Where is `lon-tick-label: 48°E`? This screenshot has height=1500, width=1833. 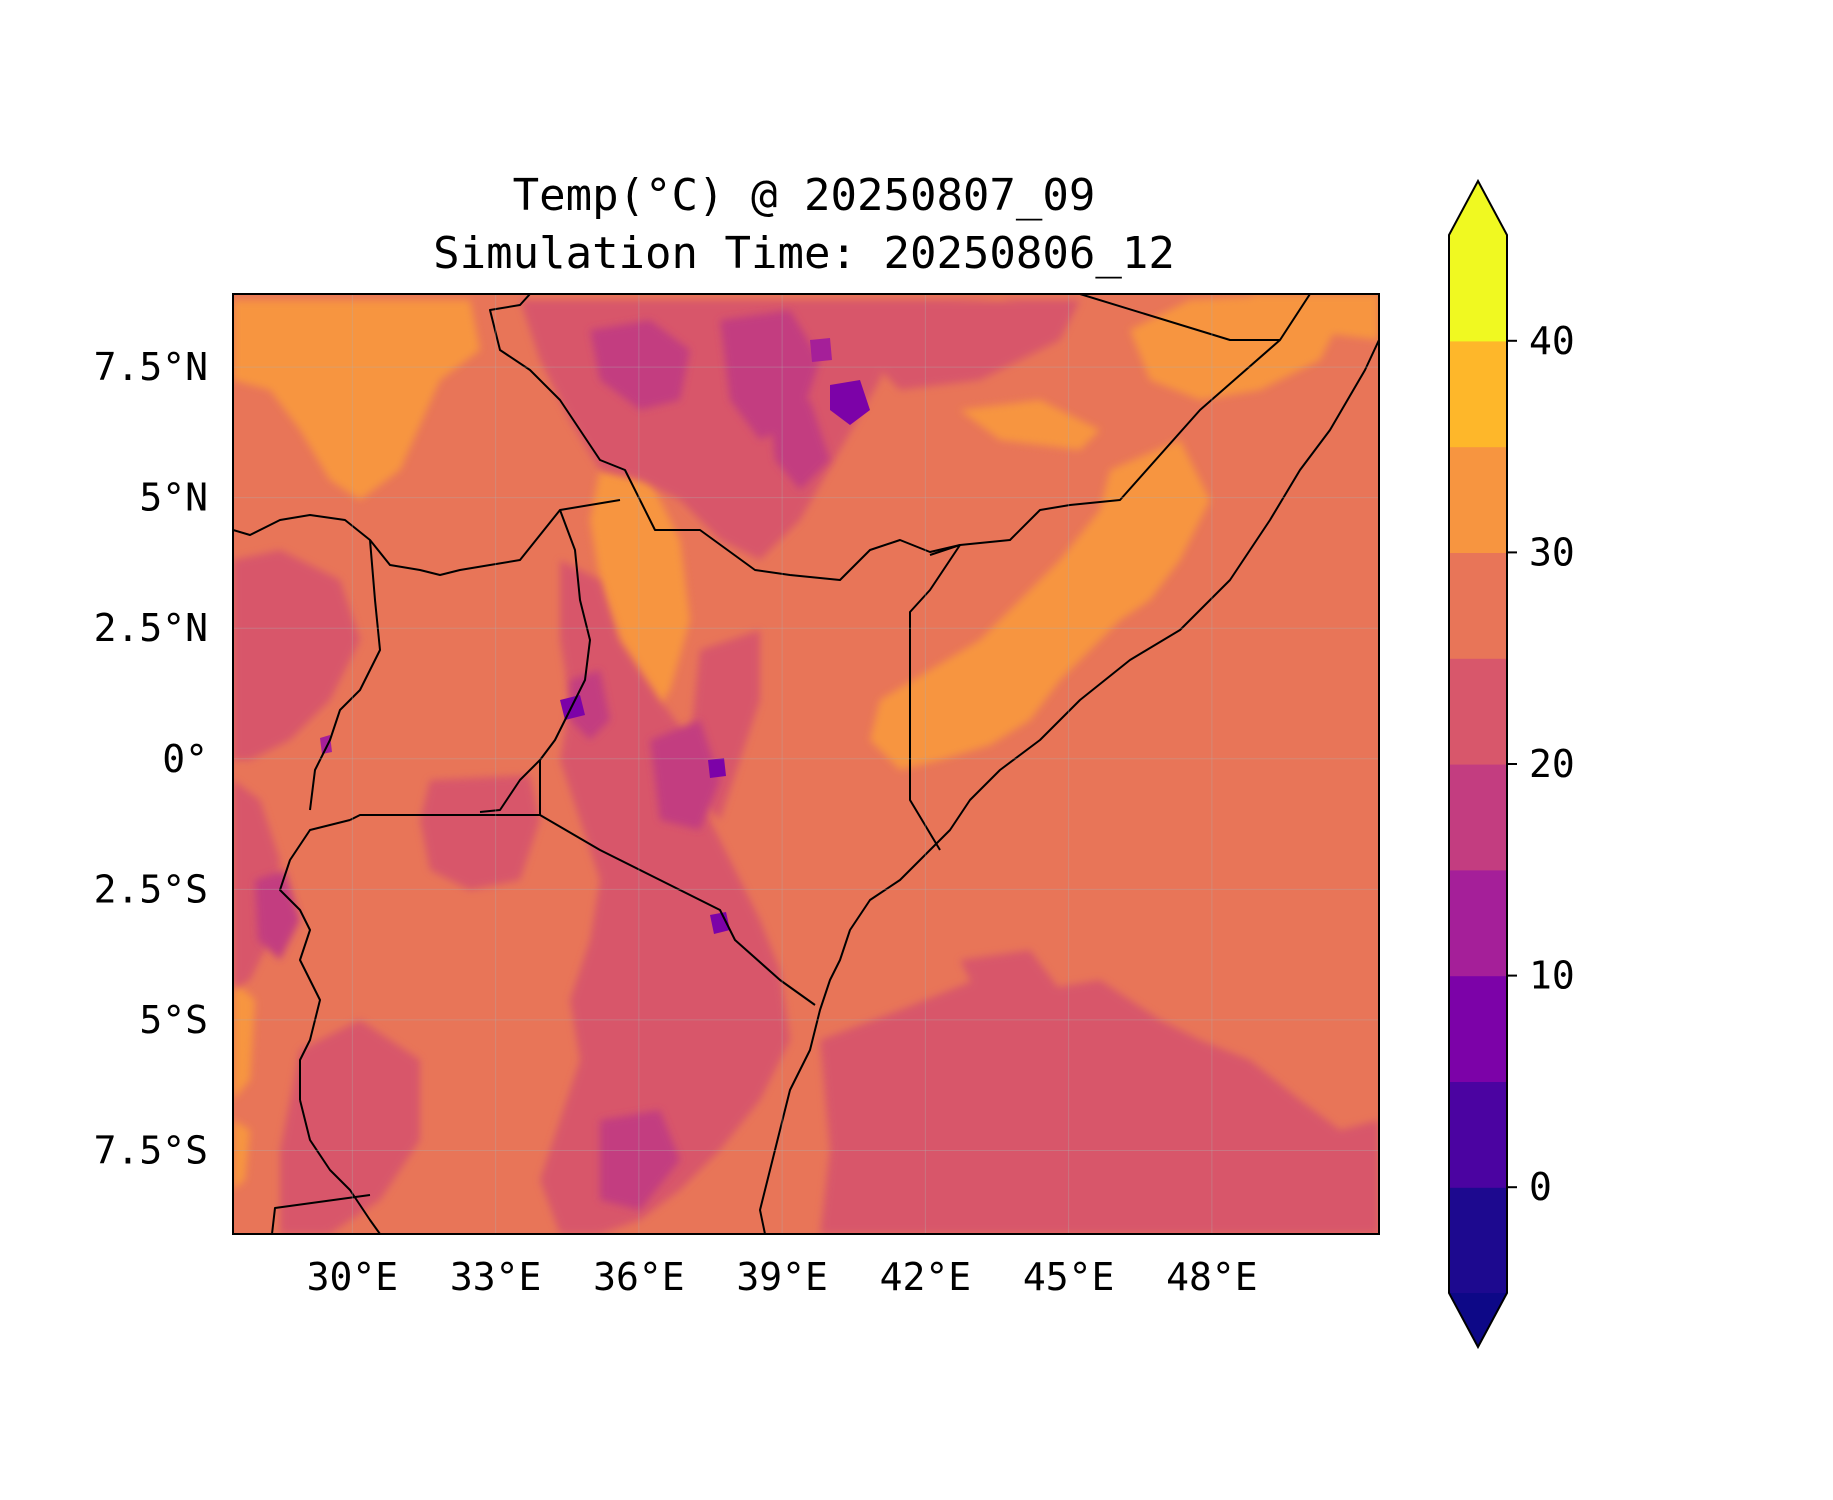
lon-tick-label: 48°E is located at coordinates (1212, 1277).